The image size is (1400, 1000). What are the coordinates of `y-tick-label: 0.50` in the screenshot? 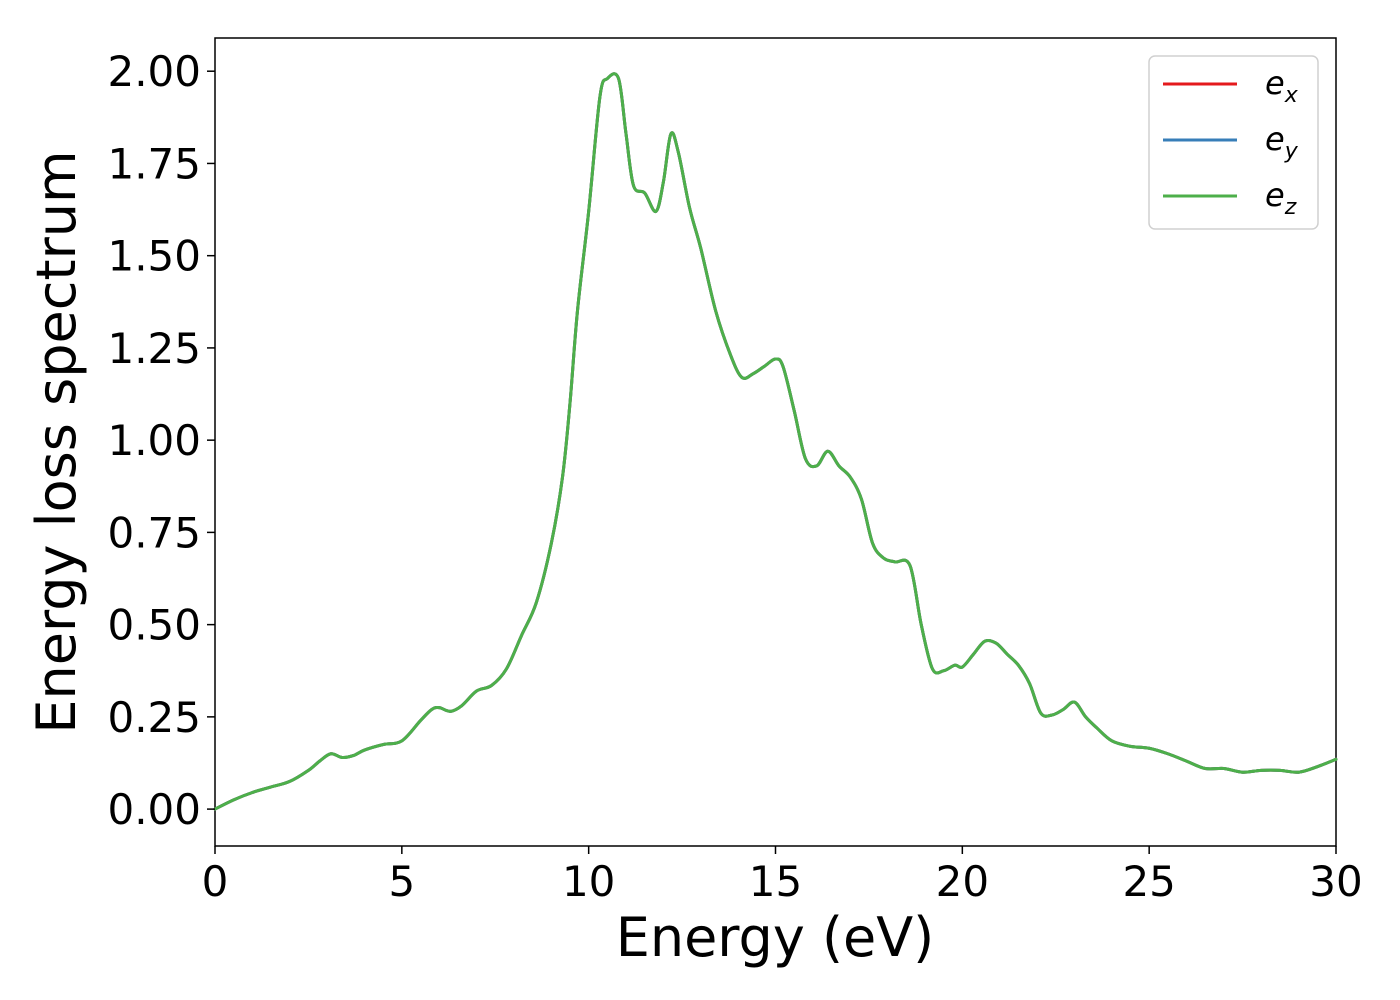 It's located at (154, 625).